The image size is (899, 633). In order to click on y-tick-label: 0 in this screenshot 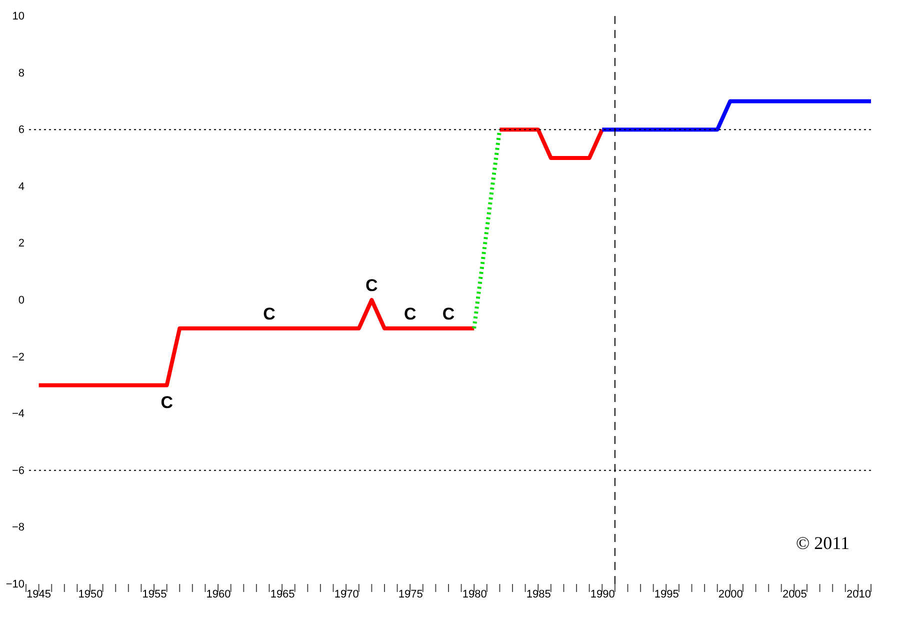, I will do `click(21, 300)`.